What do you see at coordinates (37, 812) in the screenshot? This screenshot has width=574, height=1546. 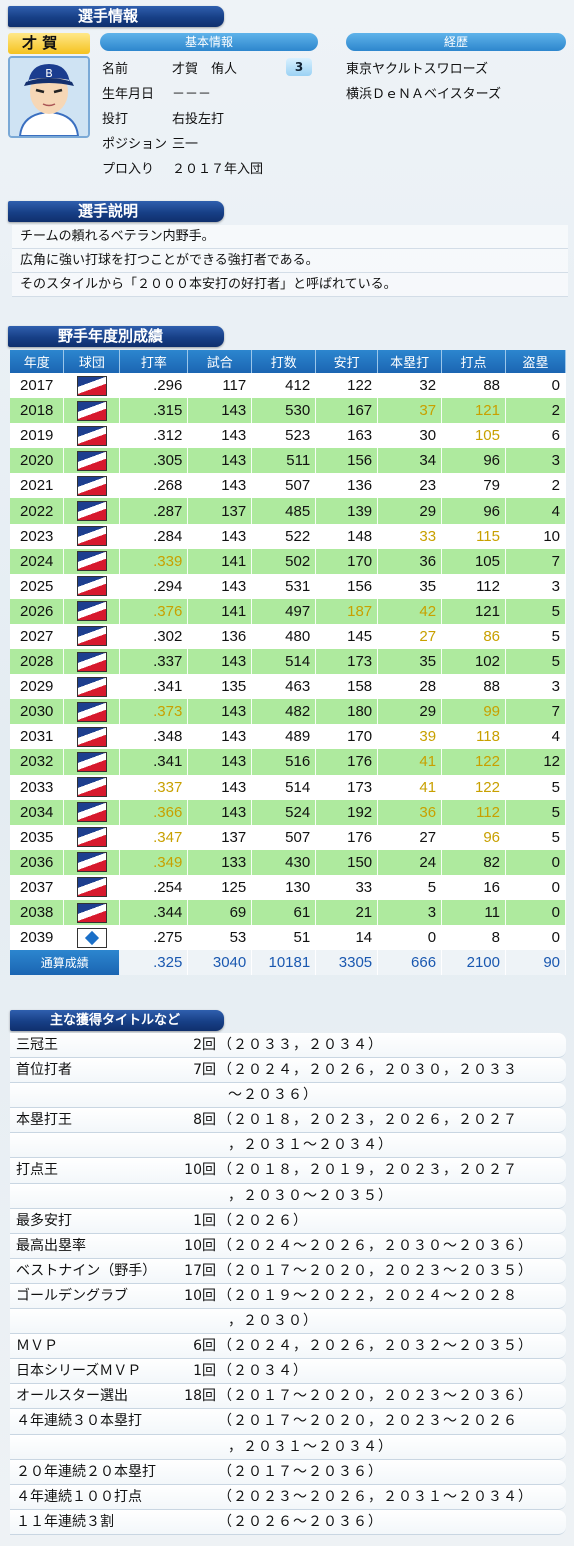 I see `stat-year: 2034` at bounding box center [37, 812].